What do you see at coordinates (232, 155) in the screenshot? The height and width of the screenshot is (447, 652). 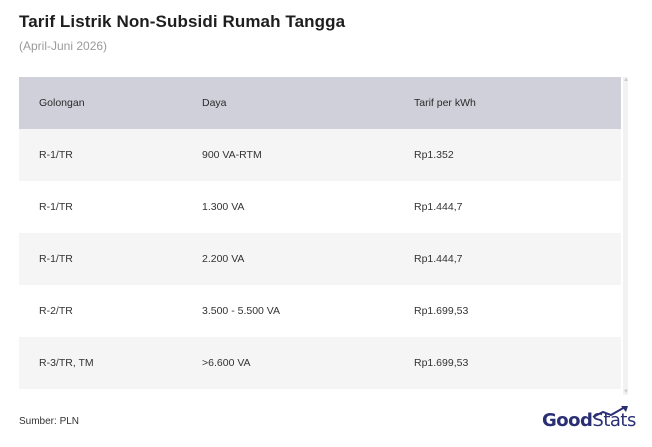 I see `cell-daya: 900 VA-RTM` at bounding box center [232, 155].